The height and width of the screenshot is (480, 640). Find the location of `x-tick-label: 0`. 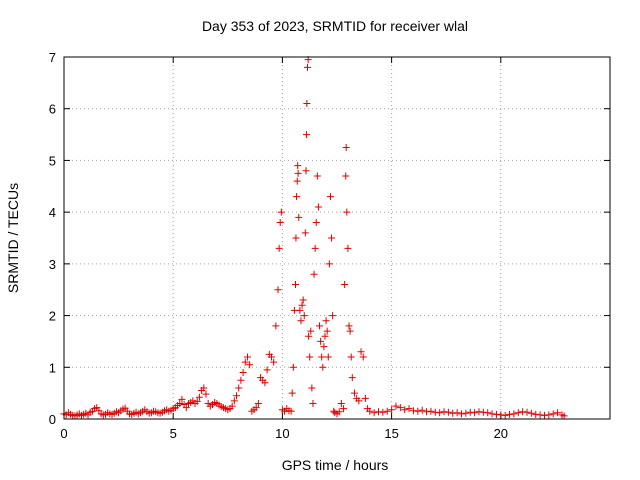

x-tick-label: 0 is located at coordinates (63, 433).